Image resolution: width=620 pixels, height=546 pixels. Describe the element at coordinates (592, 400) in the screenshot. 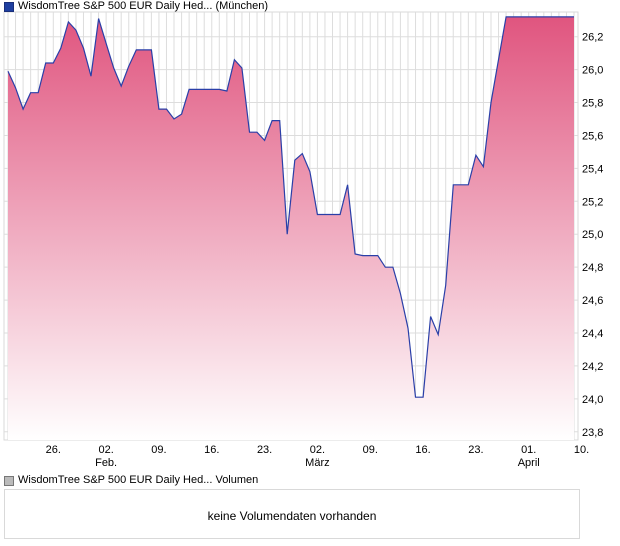

I see `y-tick-label: 24,0` at that location.